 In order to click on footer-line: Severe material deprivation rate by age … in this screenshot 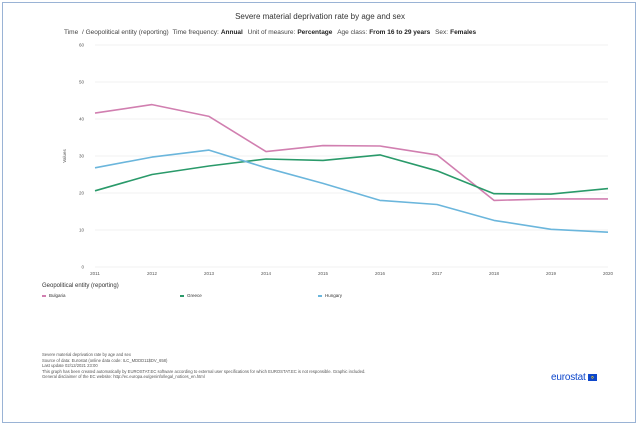, I will do `click(86, 354)`.